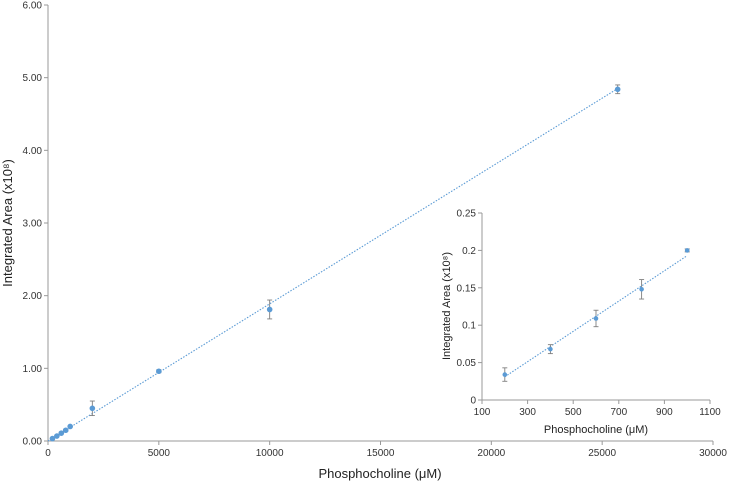 The width and height of the screenshot is (738, 484). Describe the element at coordinates (33, 442) in the screenshot. I see `main-y-tick-label: 0.00` at that location.